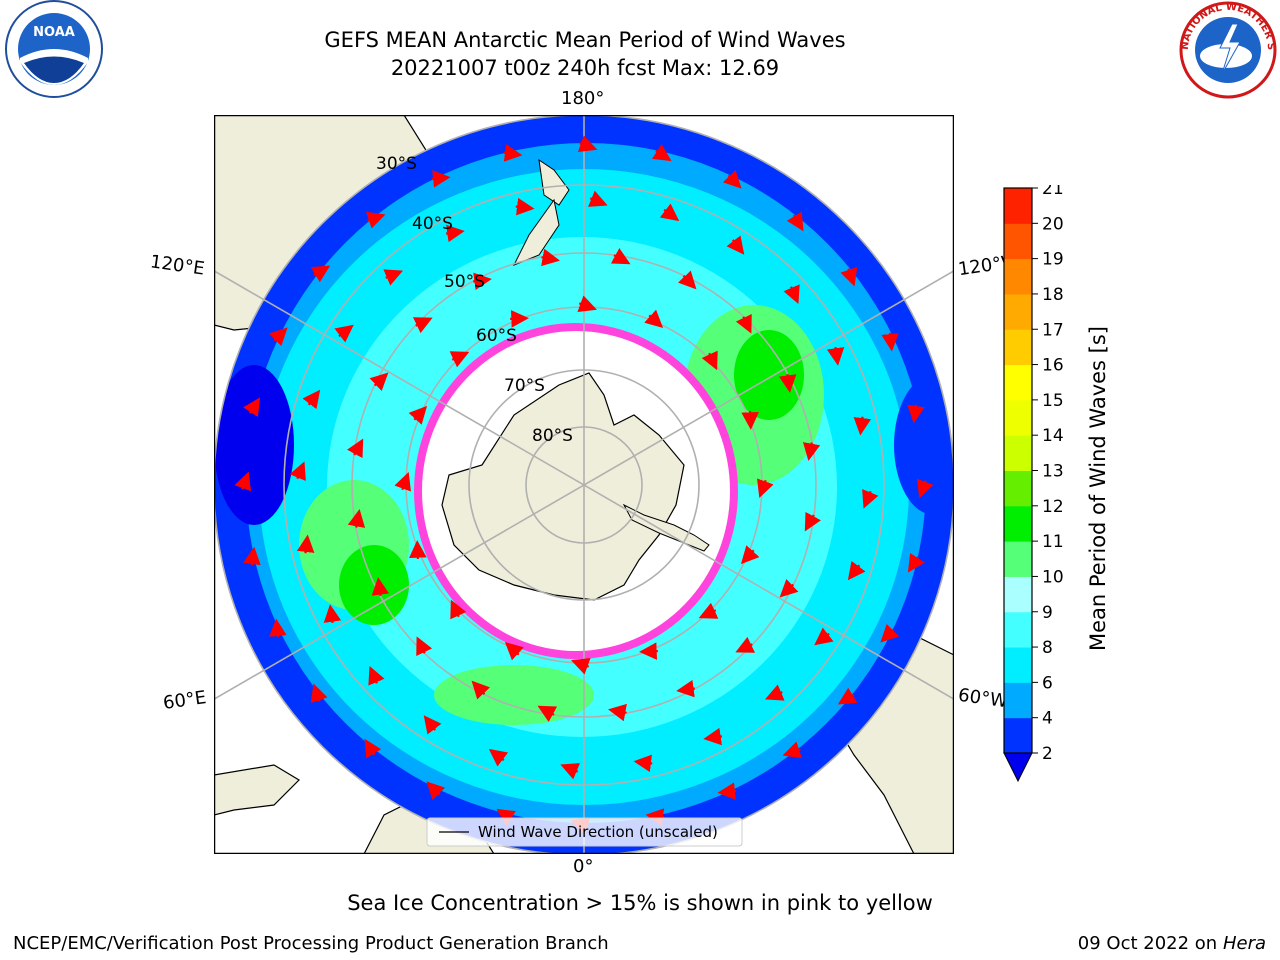 The width and height of the screenshot is (1280, 960). I want to click on colorbar-tick-label: 21, so click(1053, 192).